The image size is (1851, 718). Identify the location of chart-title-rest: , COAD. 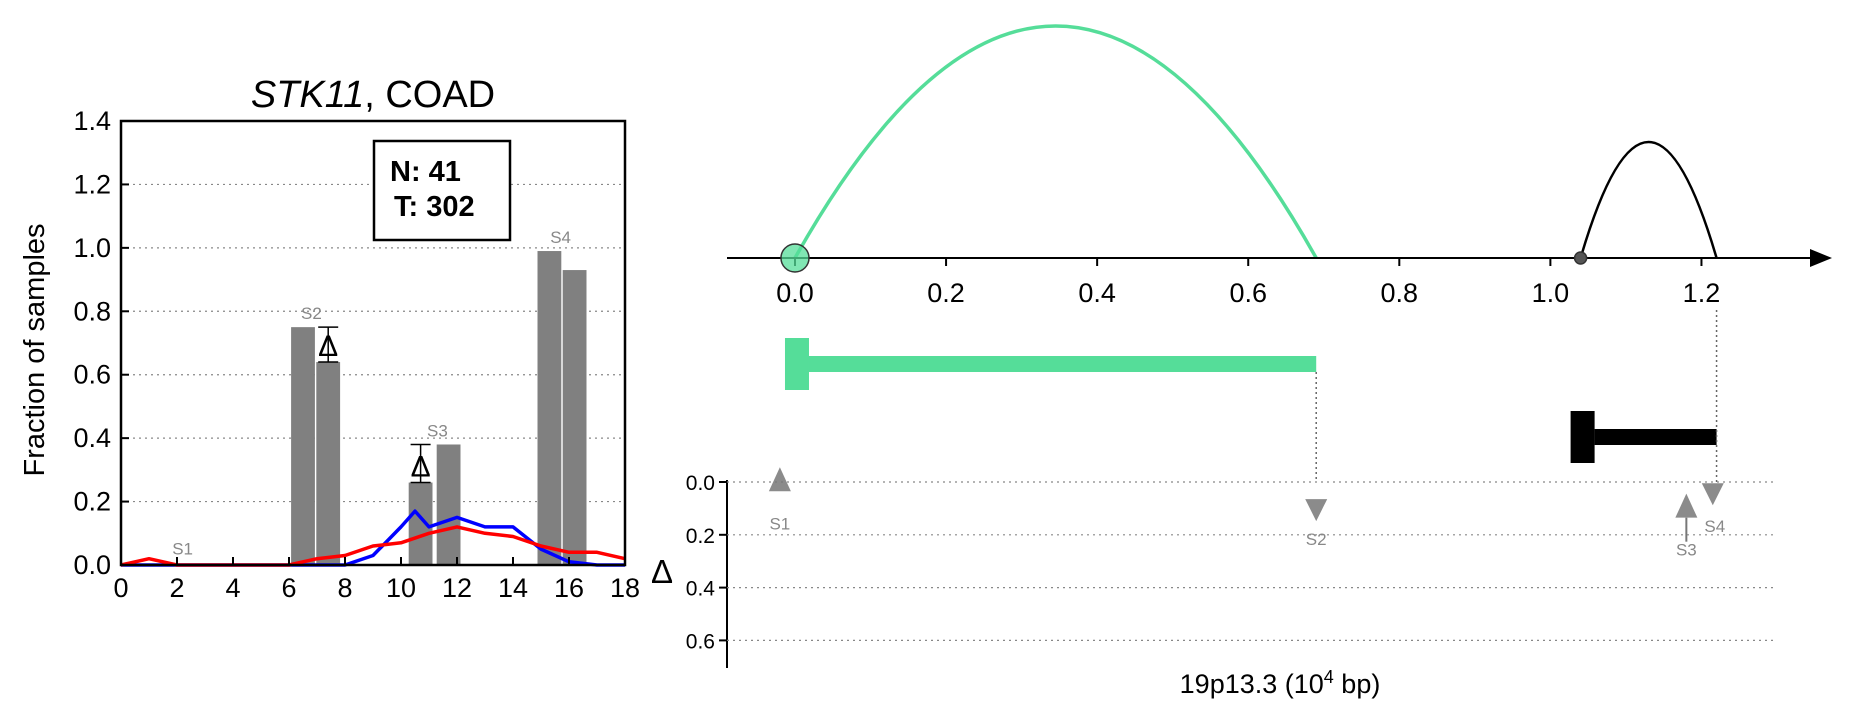
(429, 95).